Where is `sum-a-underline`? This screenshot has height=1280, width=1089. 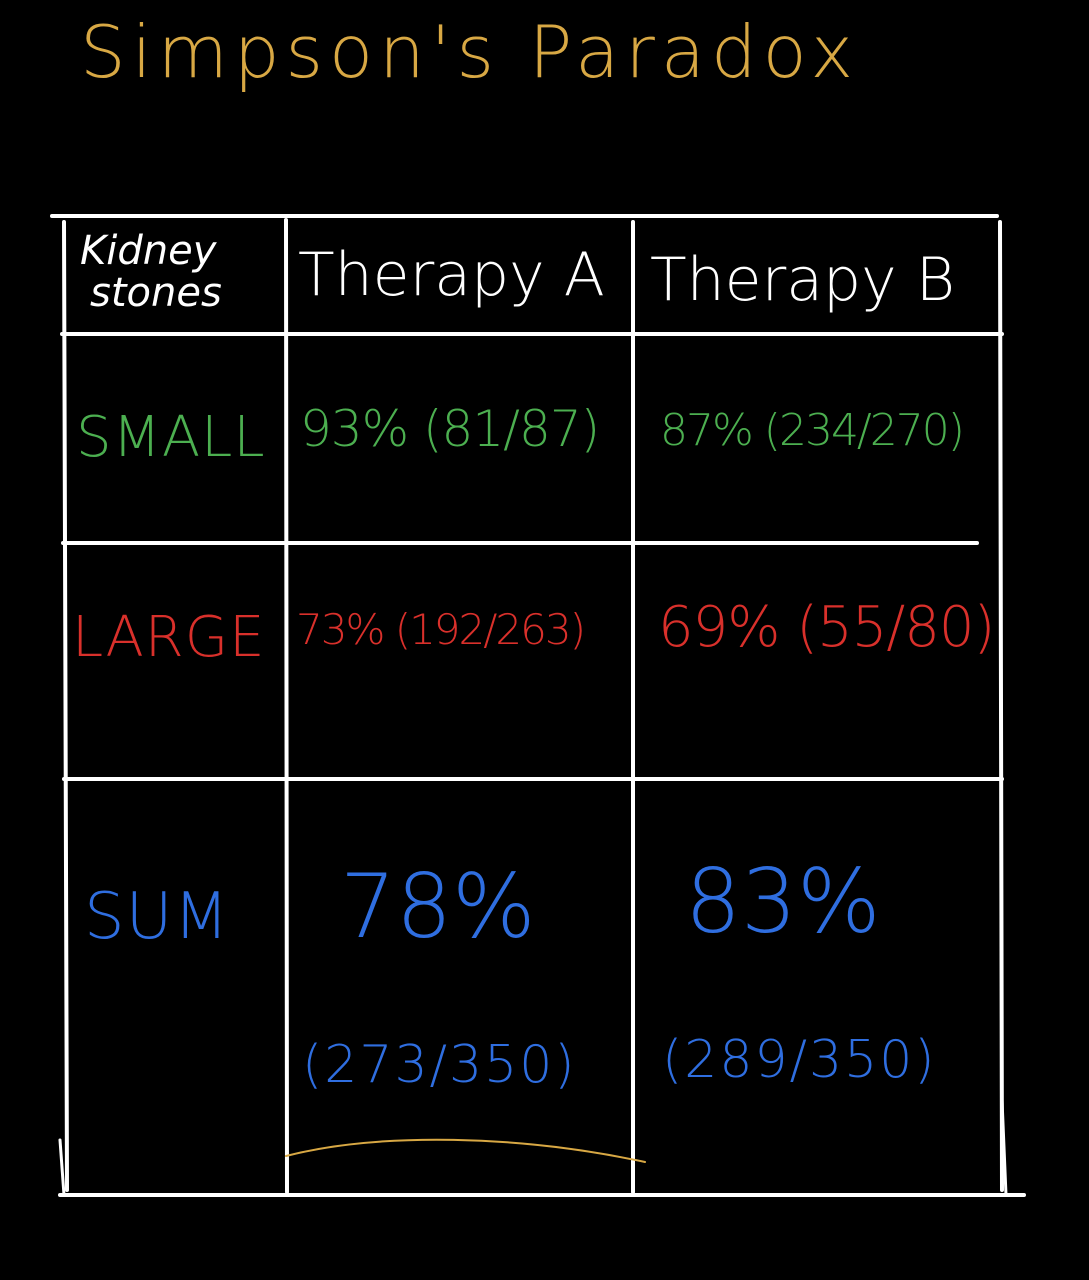
sum-a-underline is located at coordinates (465, 1150).